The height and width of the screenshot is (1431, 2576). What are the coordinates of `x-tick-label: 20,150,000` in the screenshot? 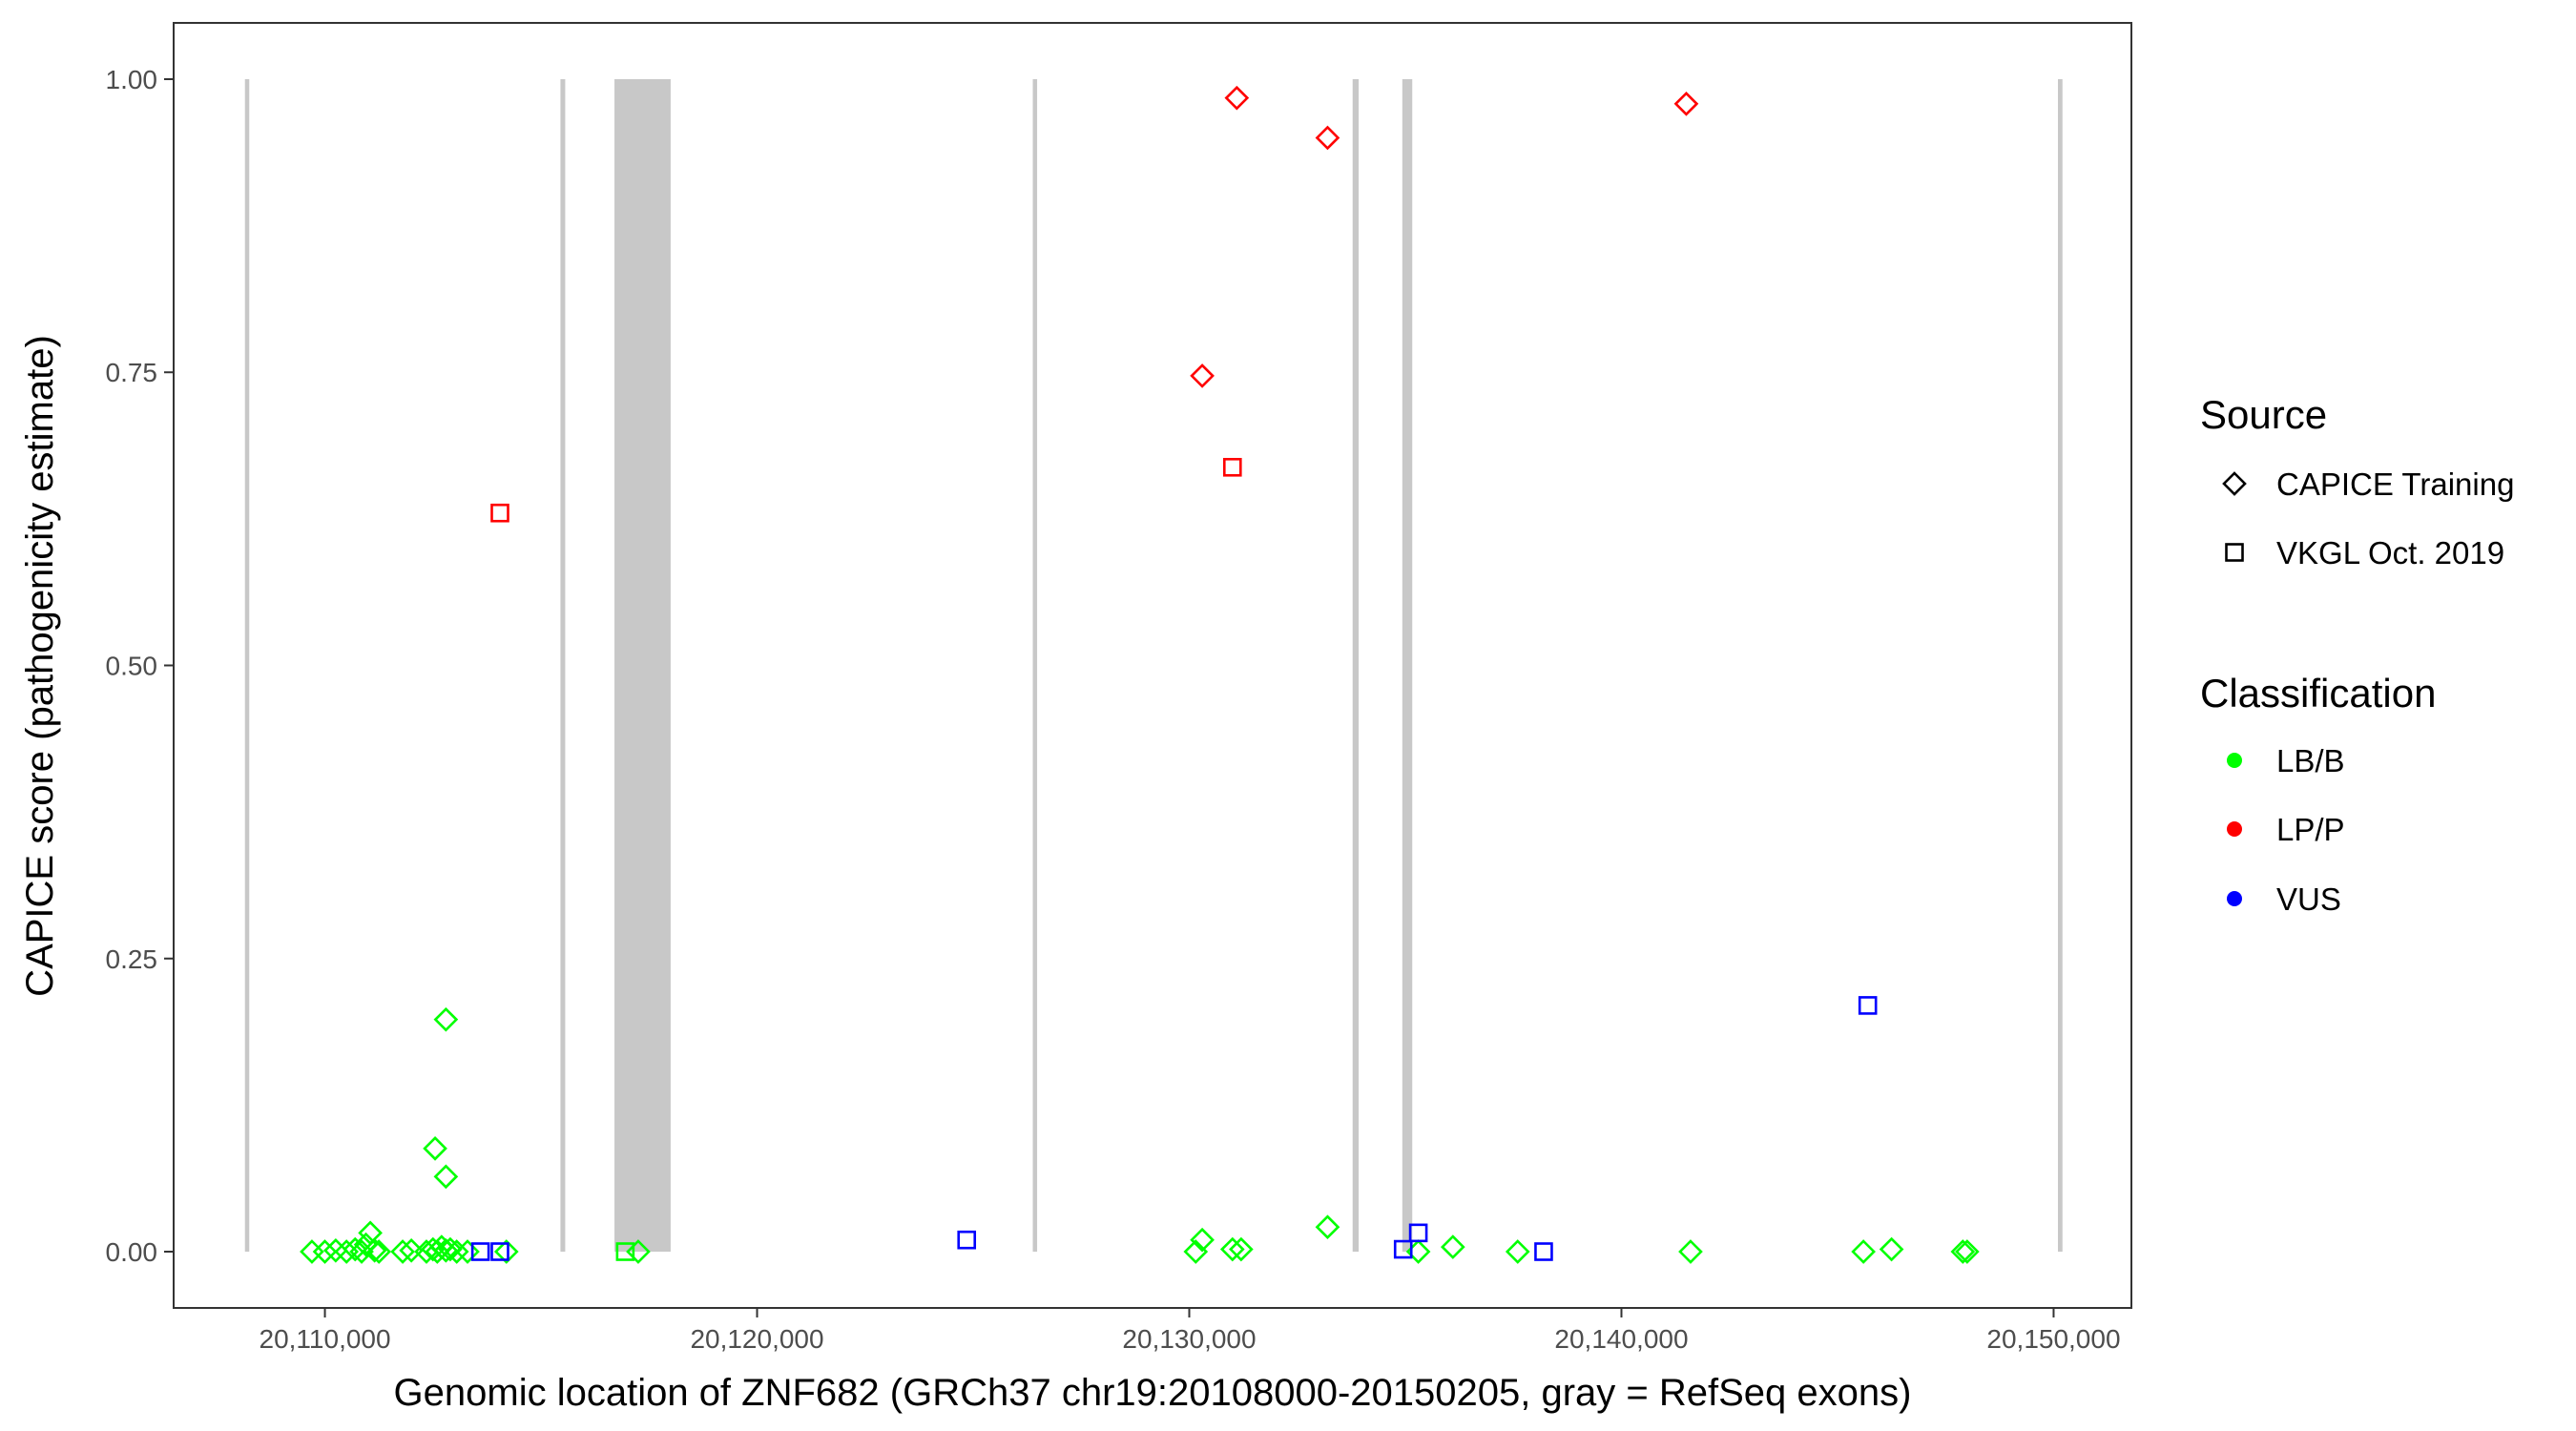 It's located at (2053, 1339).